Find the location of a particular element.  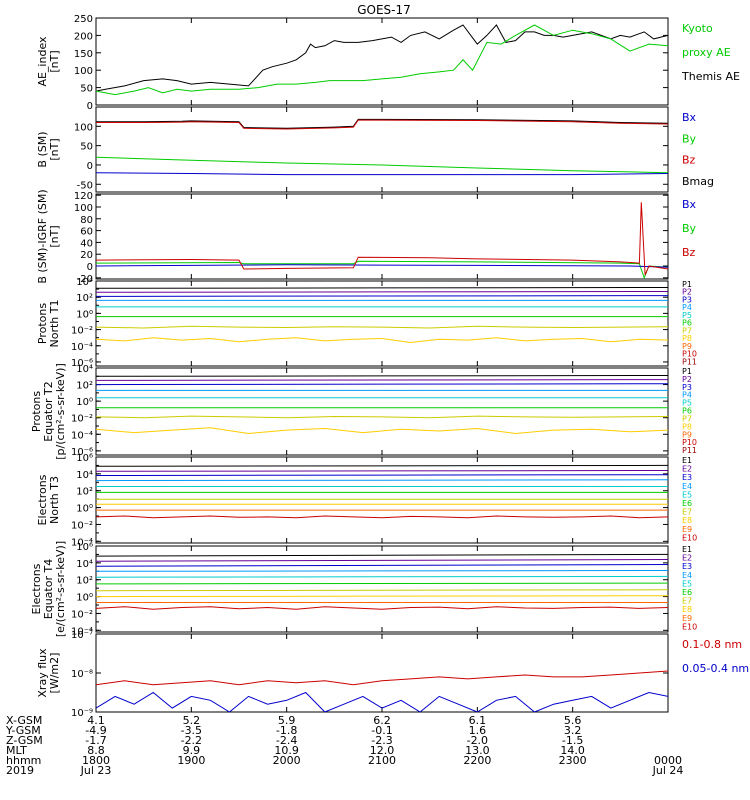

legend-entry: Themis AE is located at coordinates (710, 76).